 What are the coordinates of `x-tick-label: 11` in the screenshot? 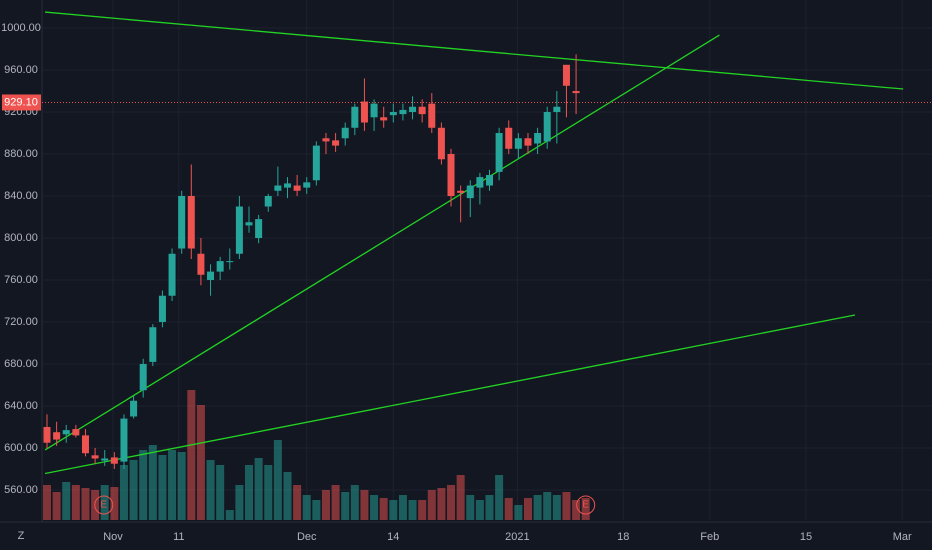 It's located at (178, 537).